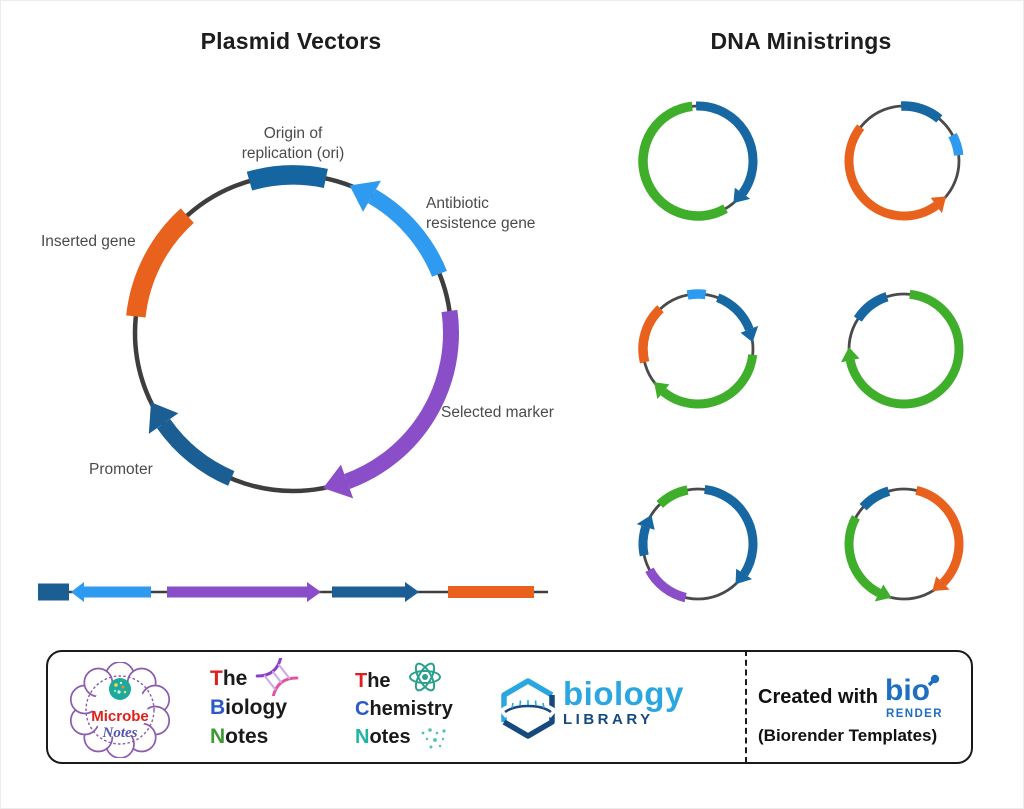 The height and width of the screenshot is (809, 1024). I want to click on segment-inserted-gene, so click(160, 263).